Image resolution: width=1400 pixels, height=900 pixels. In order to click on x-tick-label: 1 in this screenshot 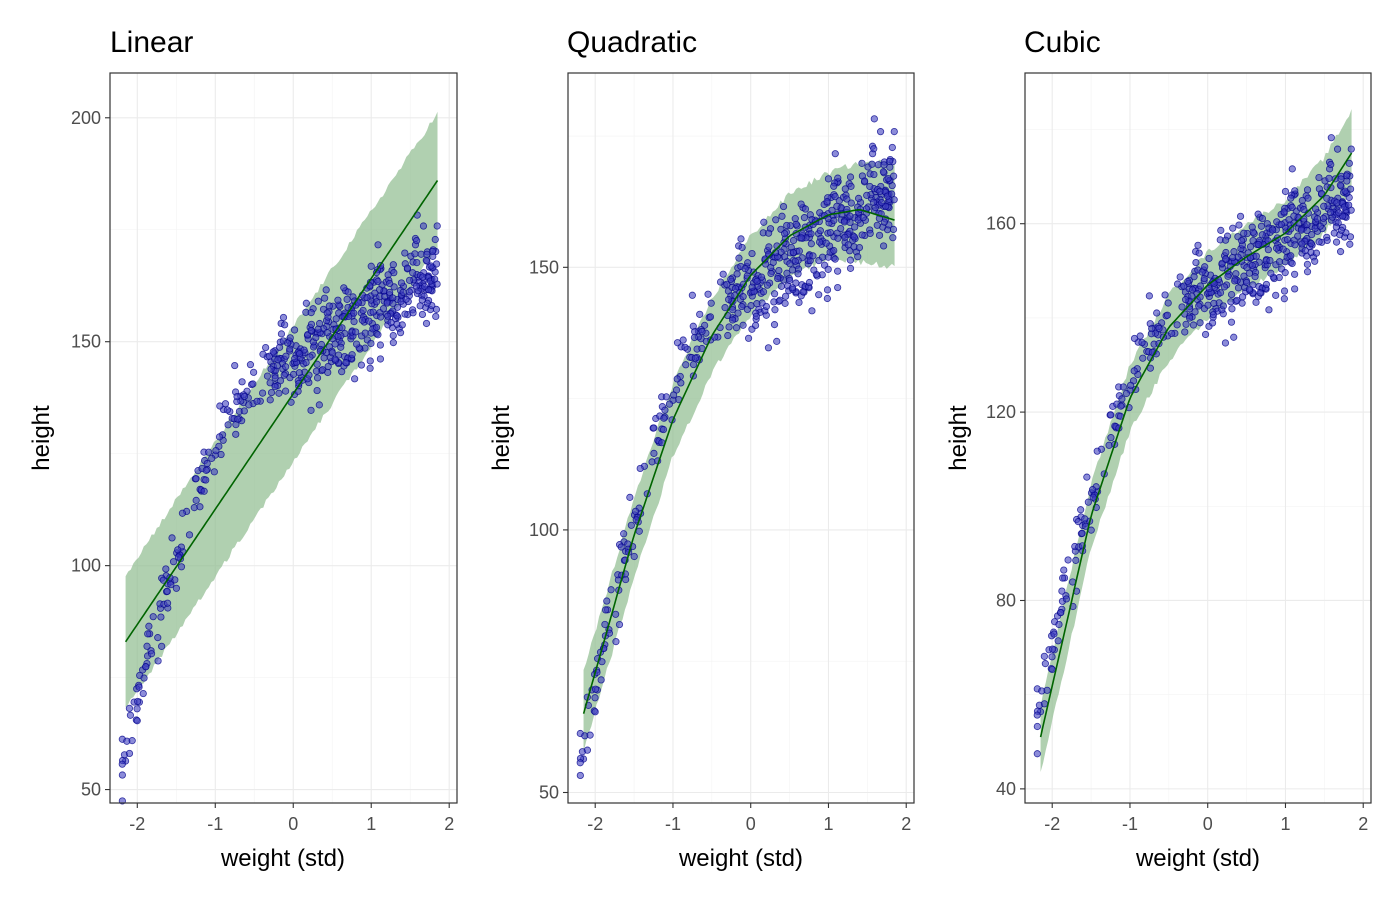, I will do `click(828, 824)`.